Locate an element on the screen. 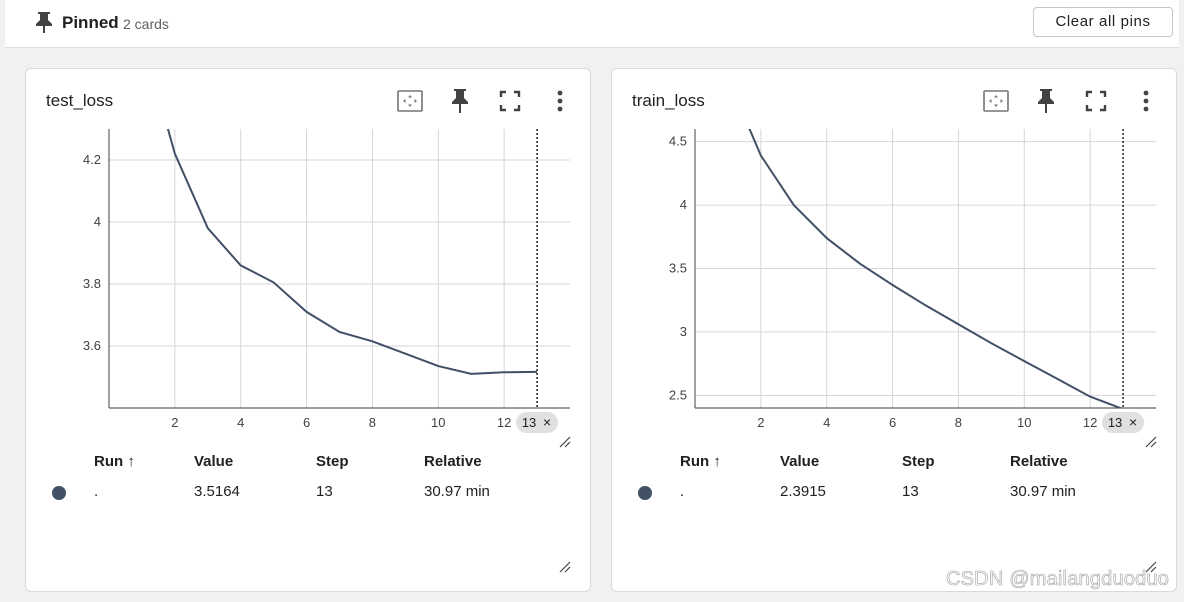  card-title: train_loss is located at coordinates (668, 100).